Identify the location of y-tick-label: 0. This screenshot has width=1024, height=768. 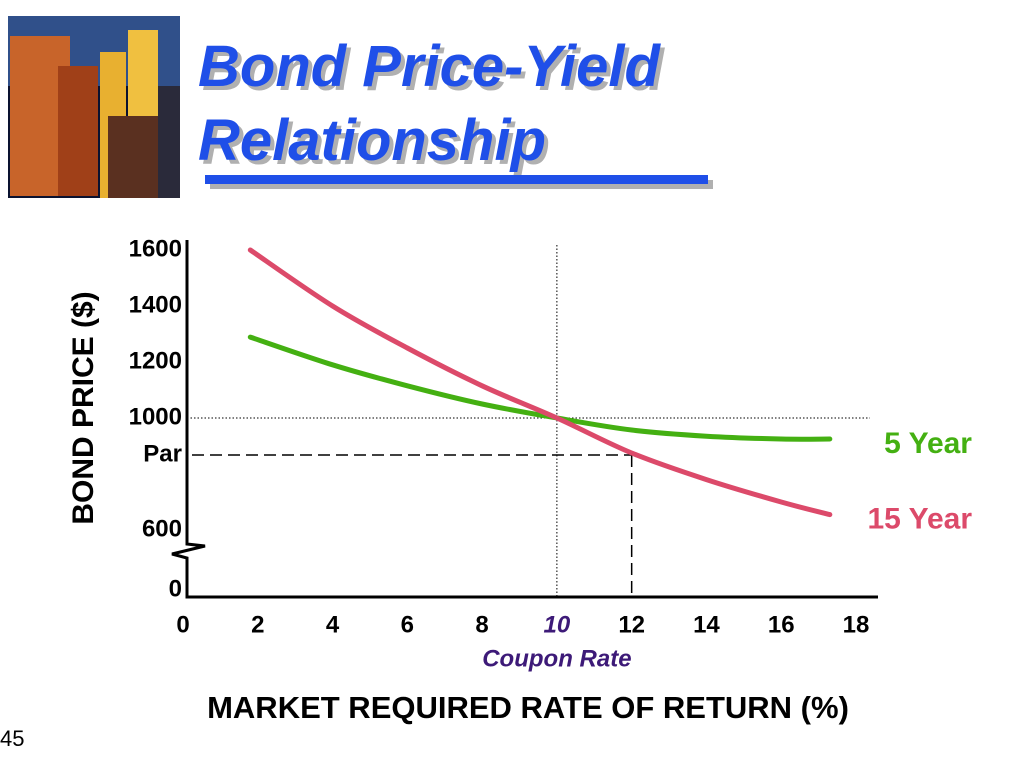
(175, 588).